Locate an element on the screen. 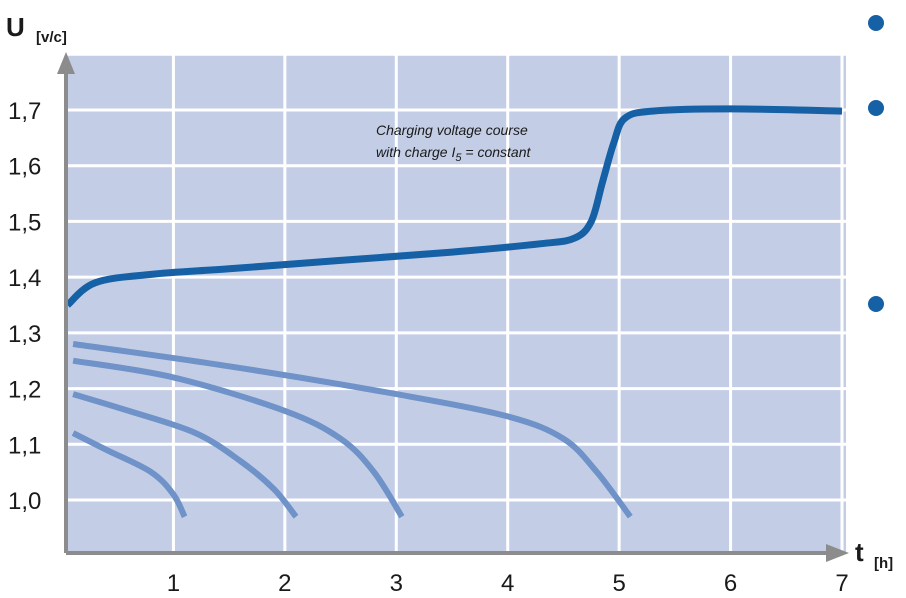 The image size is (906, 598). x-tick-label: 1 is located at coordinates (173, 583).